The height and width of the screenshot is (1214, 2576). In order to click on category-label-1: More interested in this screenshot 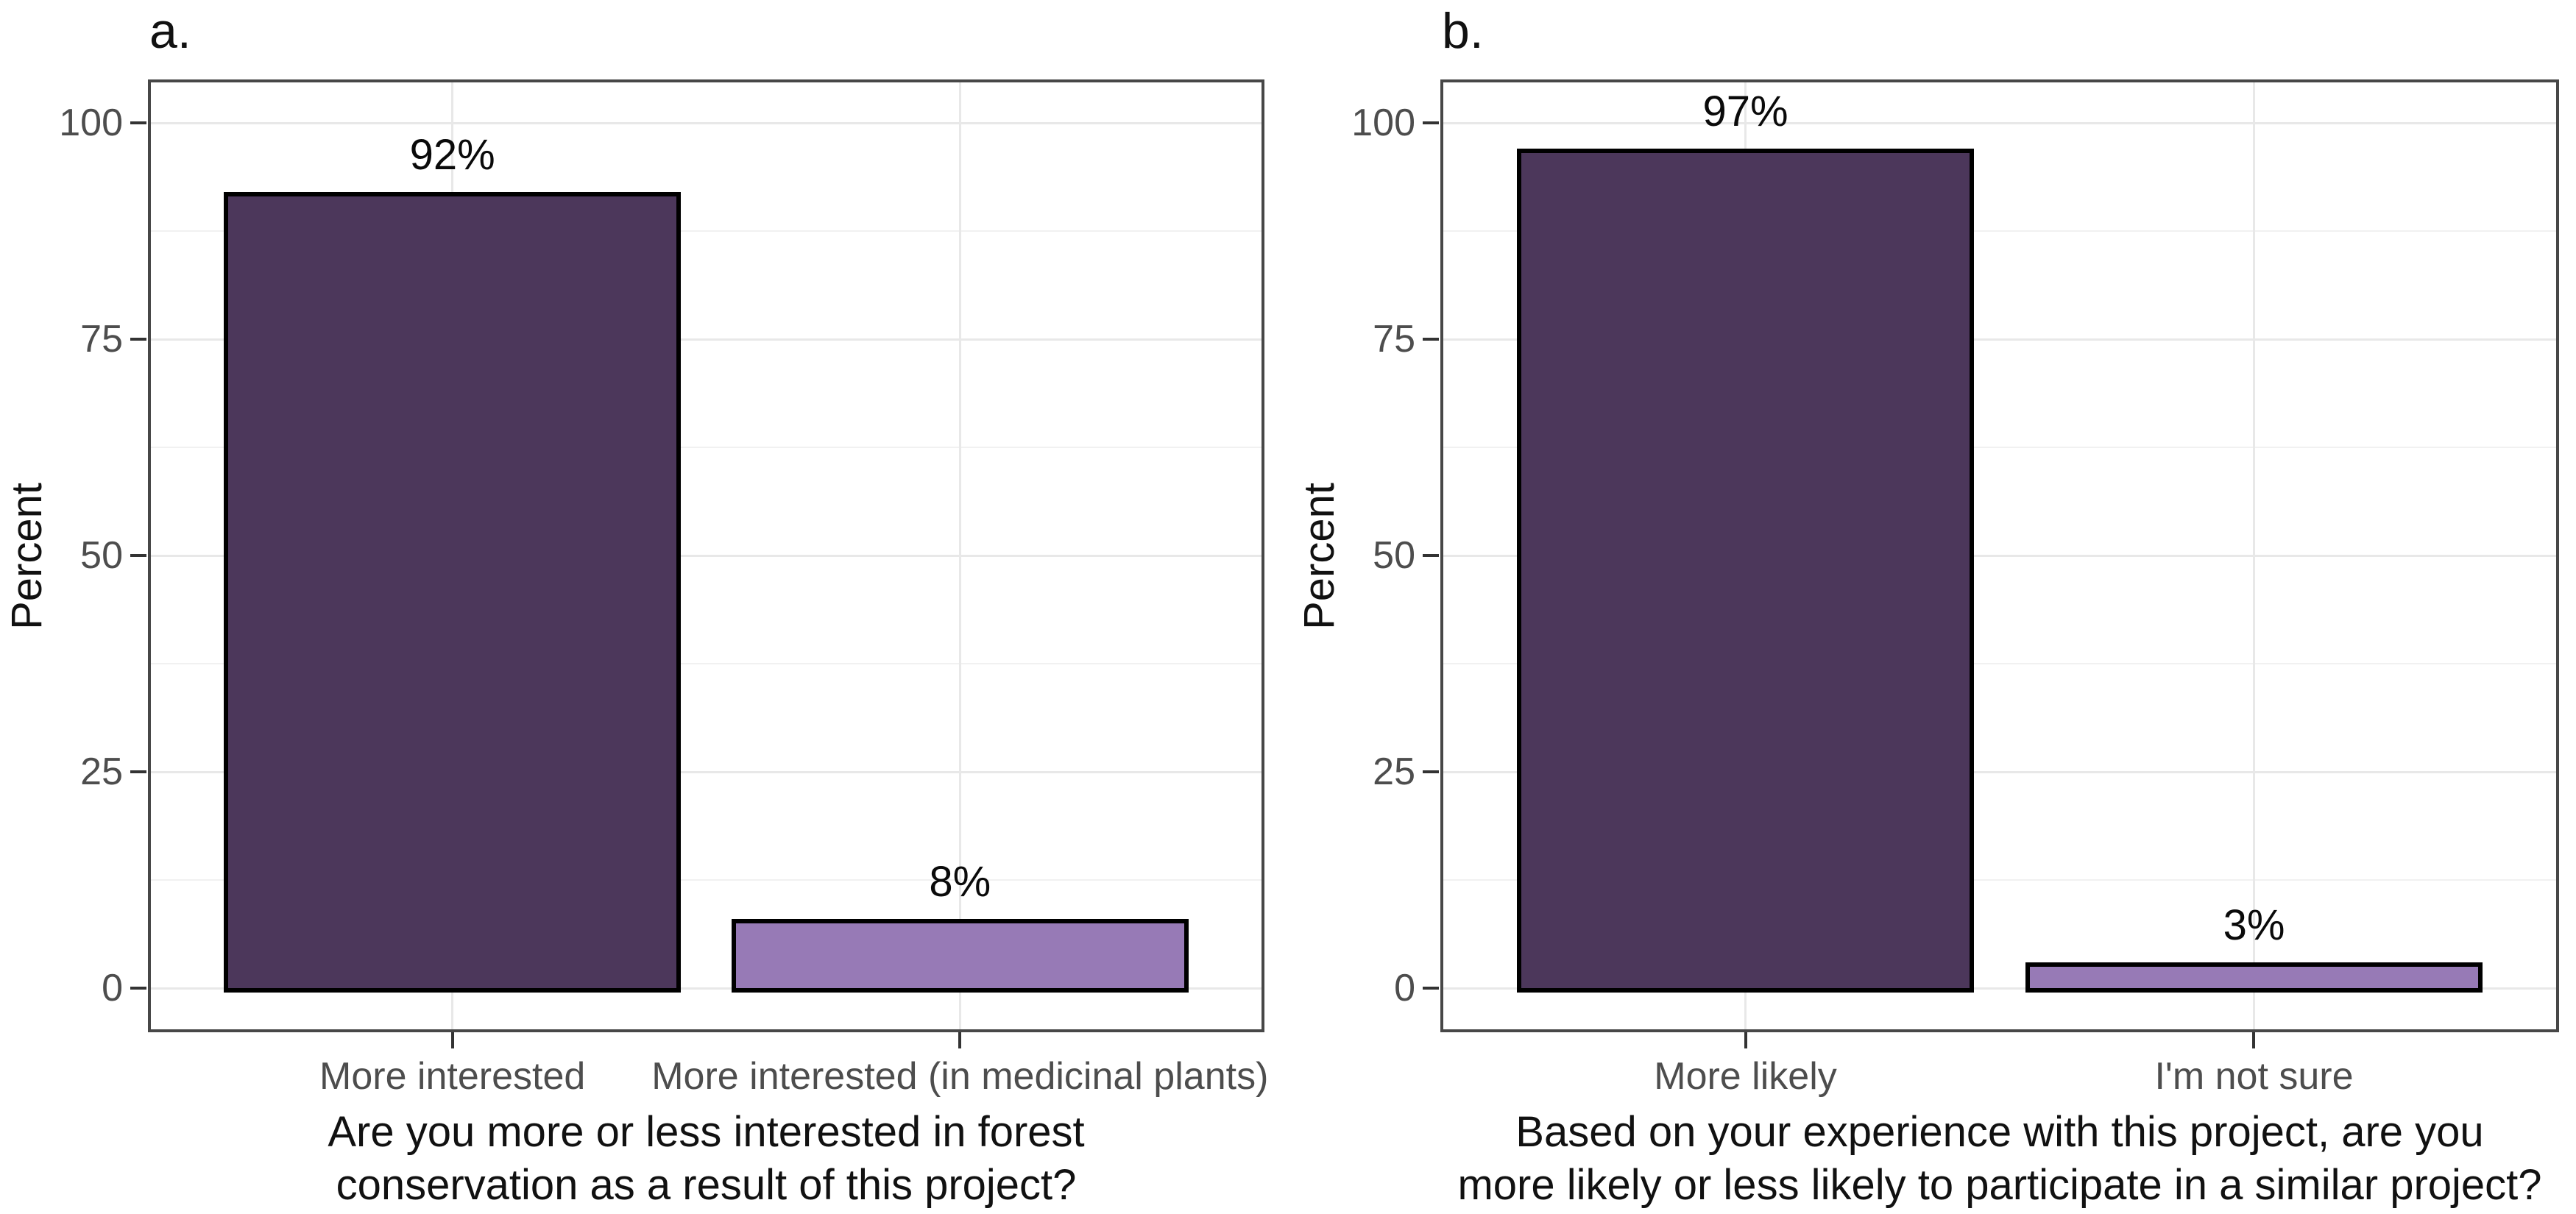, I will do `click(452, 1076)`.